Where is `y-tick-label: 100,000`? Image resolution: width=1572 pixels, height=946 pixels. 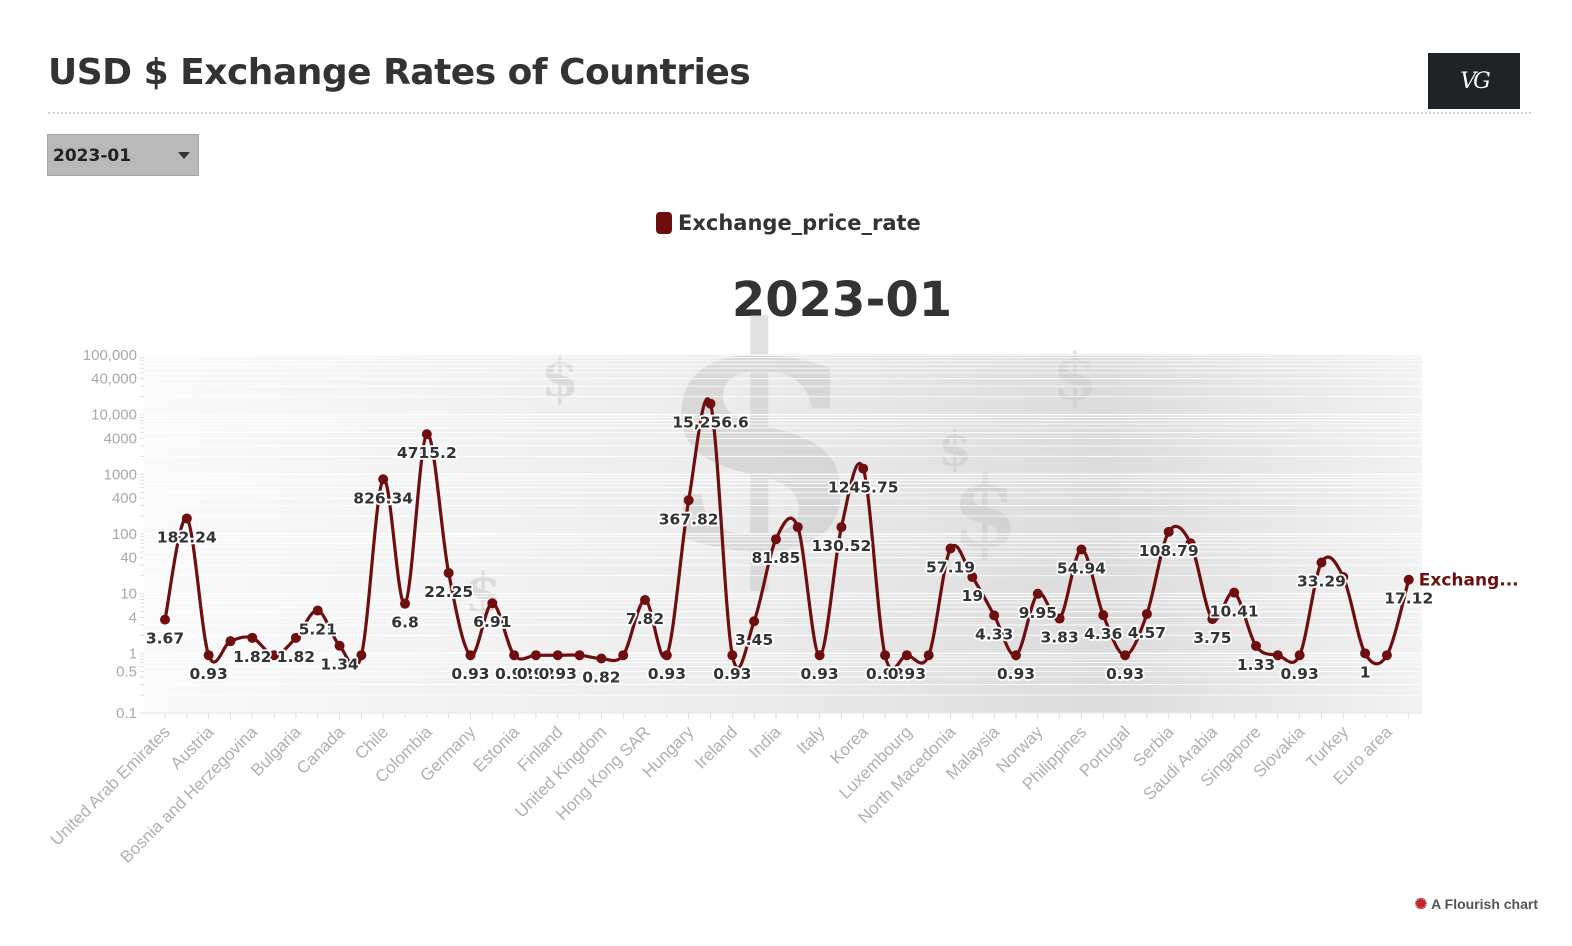 y-tick-label: 100,000 is located at coordinates (110, 355).